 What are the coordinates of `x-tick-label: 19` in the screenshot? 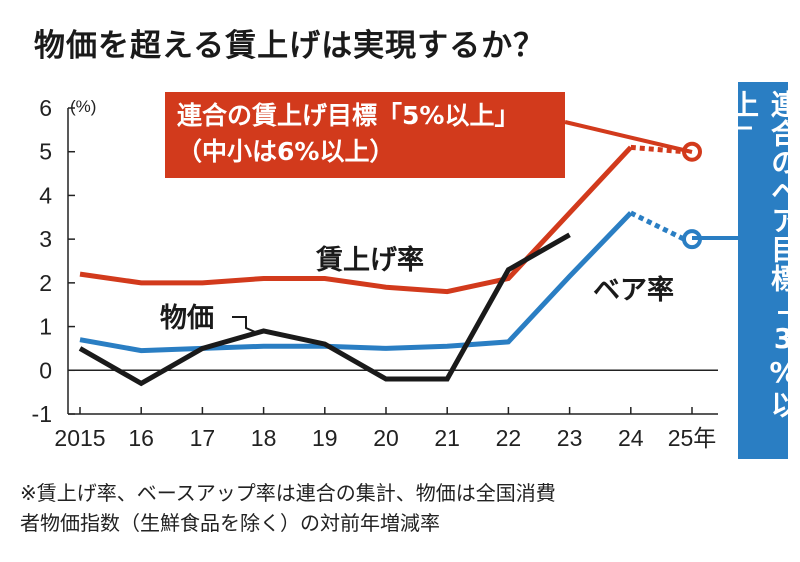 It's located at (325, 438).